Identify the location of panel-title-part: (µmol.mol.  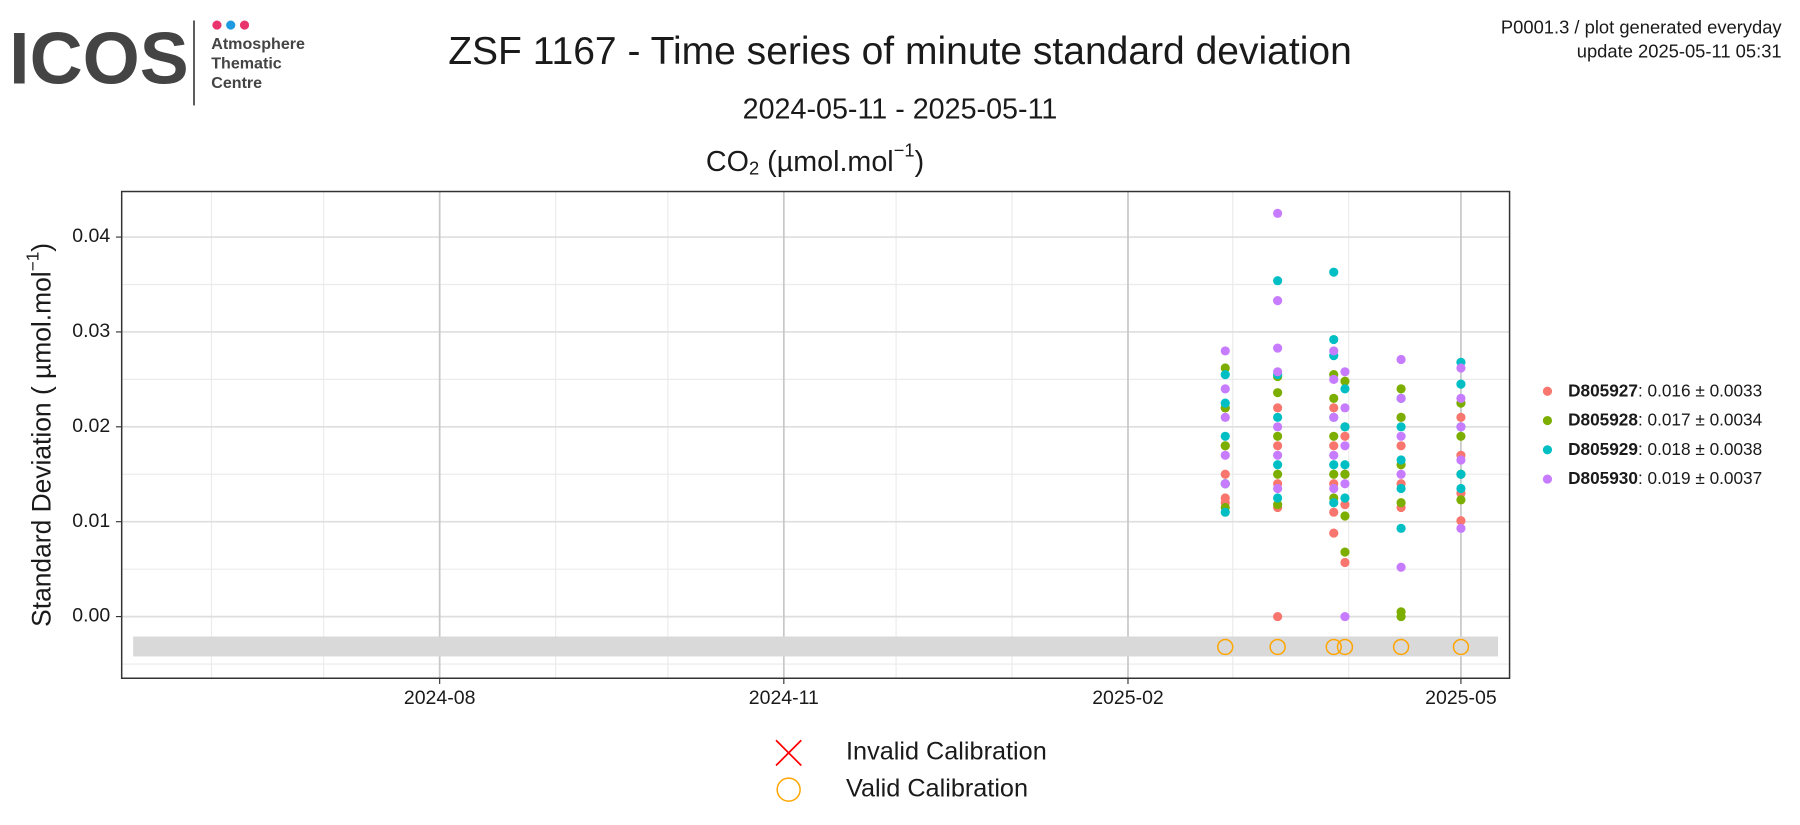
(826, 161).